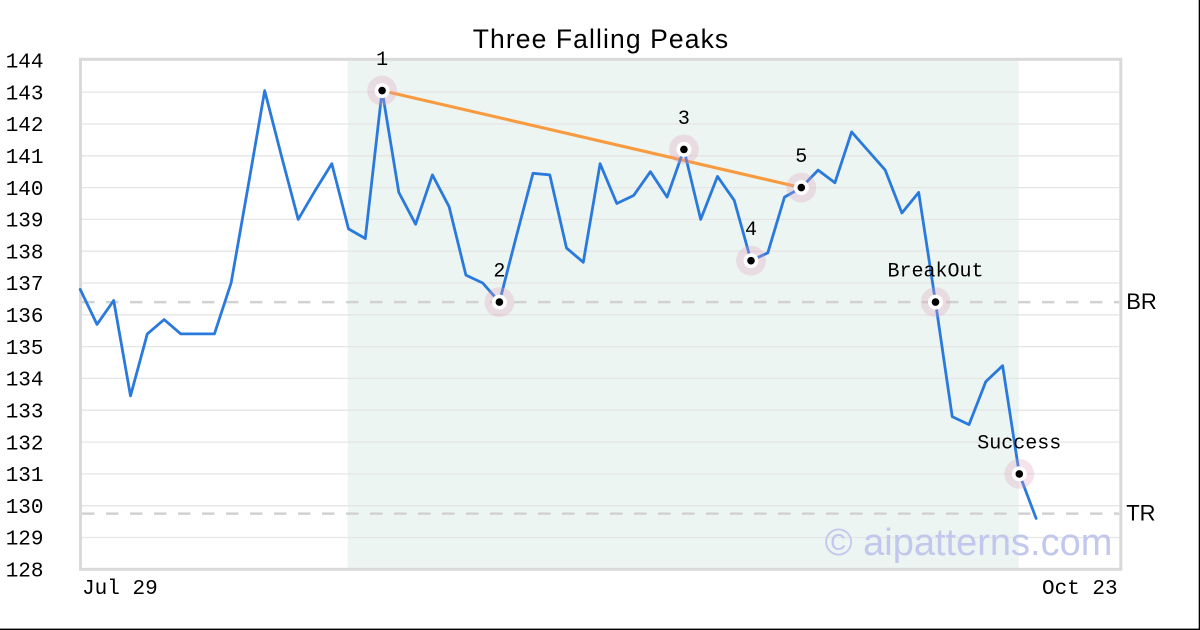  What do you see at coordinates (1141, 301) in the screenshot?
I see `svg-text: BR` at bounding box center [1141, 301].